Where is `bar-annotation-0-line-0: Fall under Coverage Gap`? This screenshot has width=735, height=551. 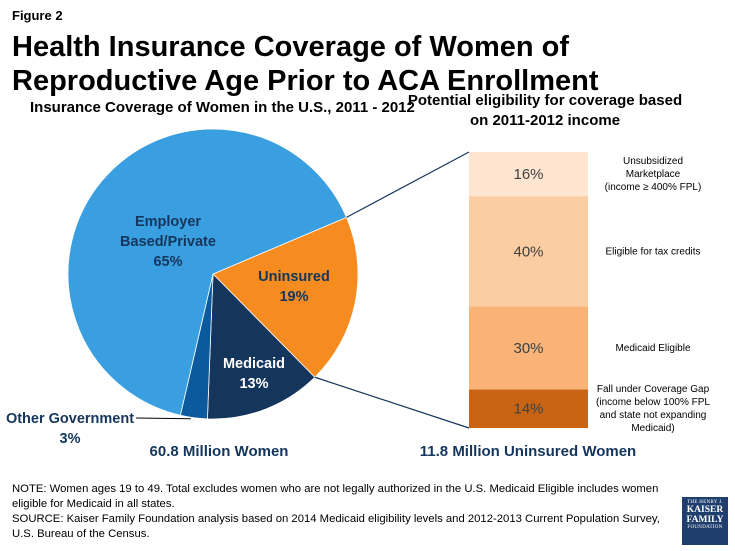 bar-annotation-0-line-0: Fall under Coverage Gap is located at coordinates (653, 389).